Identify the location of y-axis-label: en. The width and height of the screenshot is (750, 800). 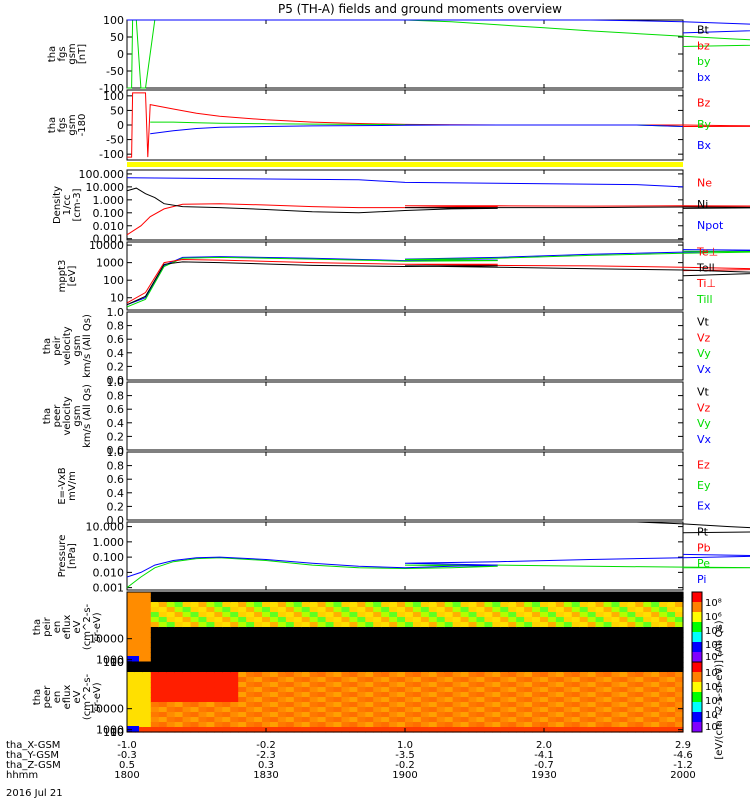
(57, 697).